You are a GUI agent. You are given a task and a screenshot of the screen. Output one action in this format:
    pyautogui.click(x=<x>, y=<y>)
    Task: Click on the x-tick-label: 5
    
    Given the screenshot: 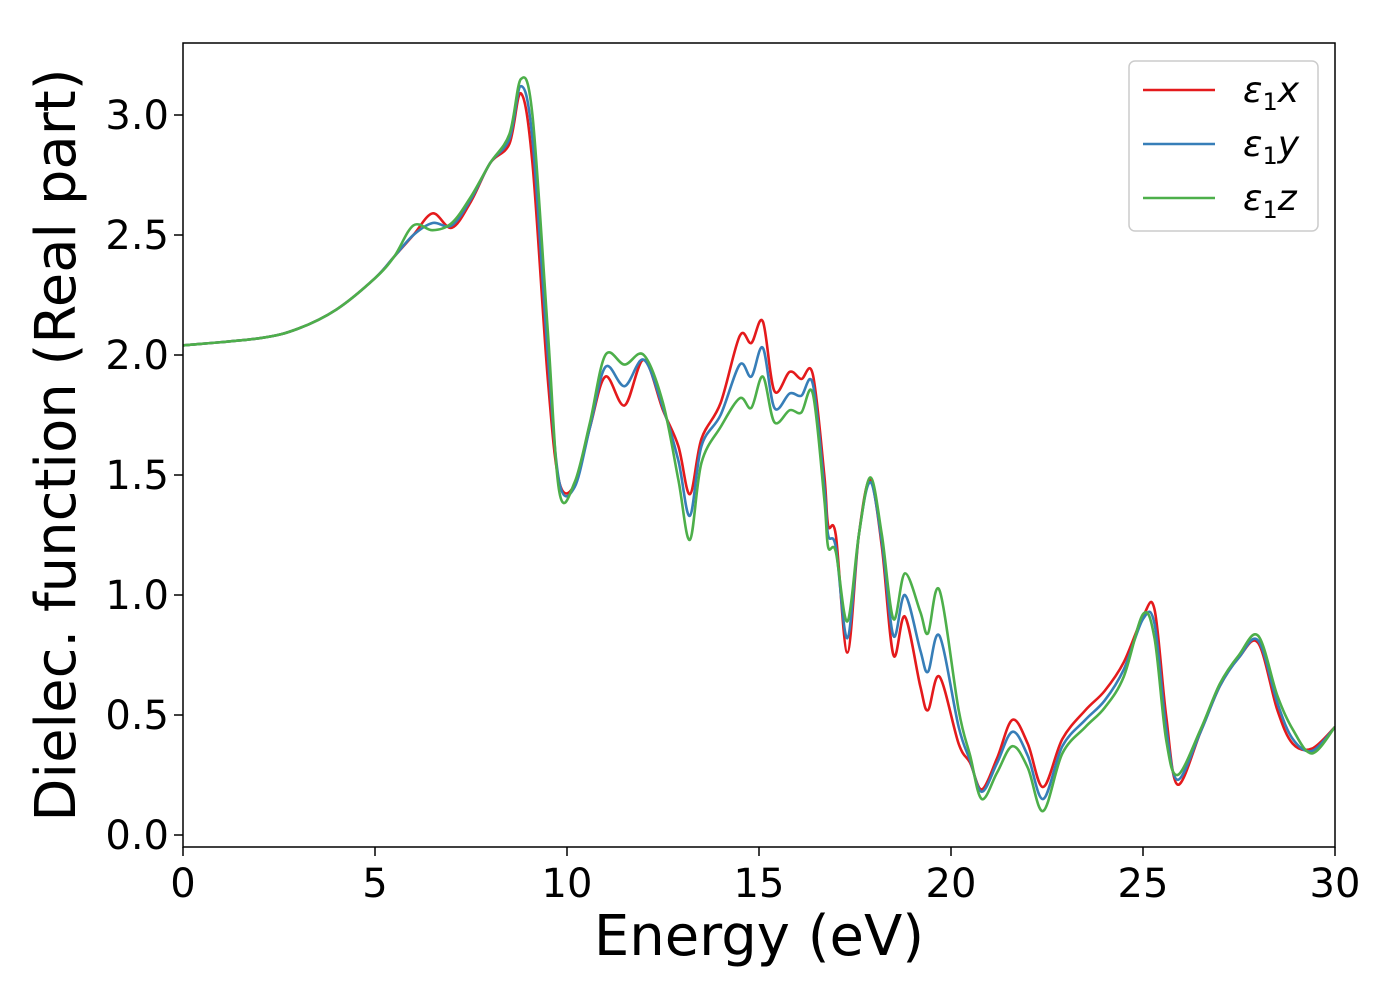 What is the action you would take?
    pyautogui.click(x=374, y=884)
    